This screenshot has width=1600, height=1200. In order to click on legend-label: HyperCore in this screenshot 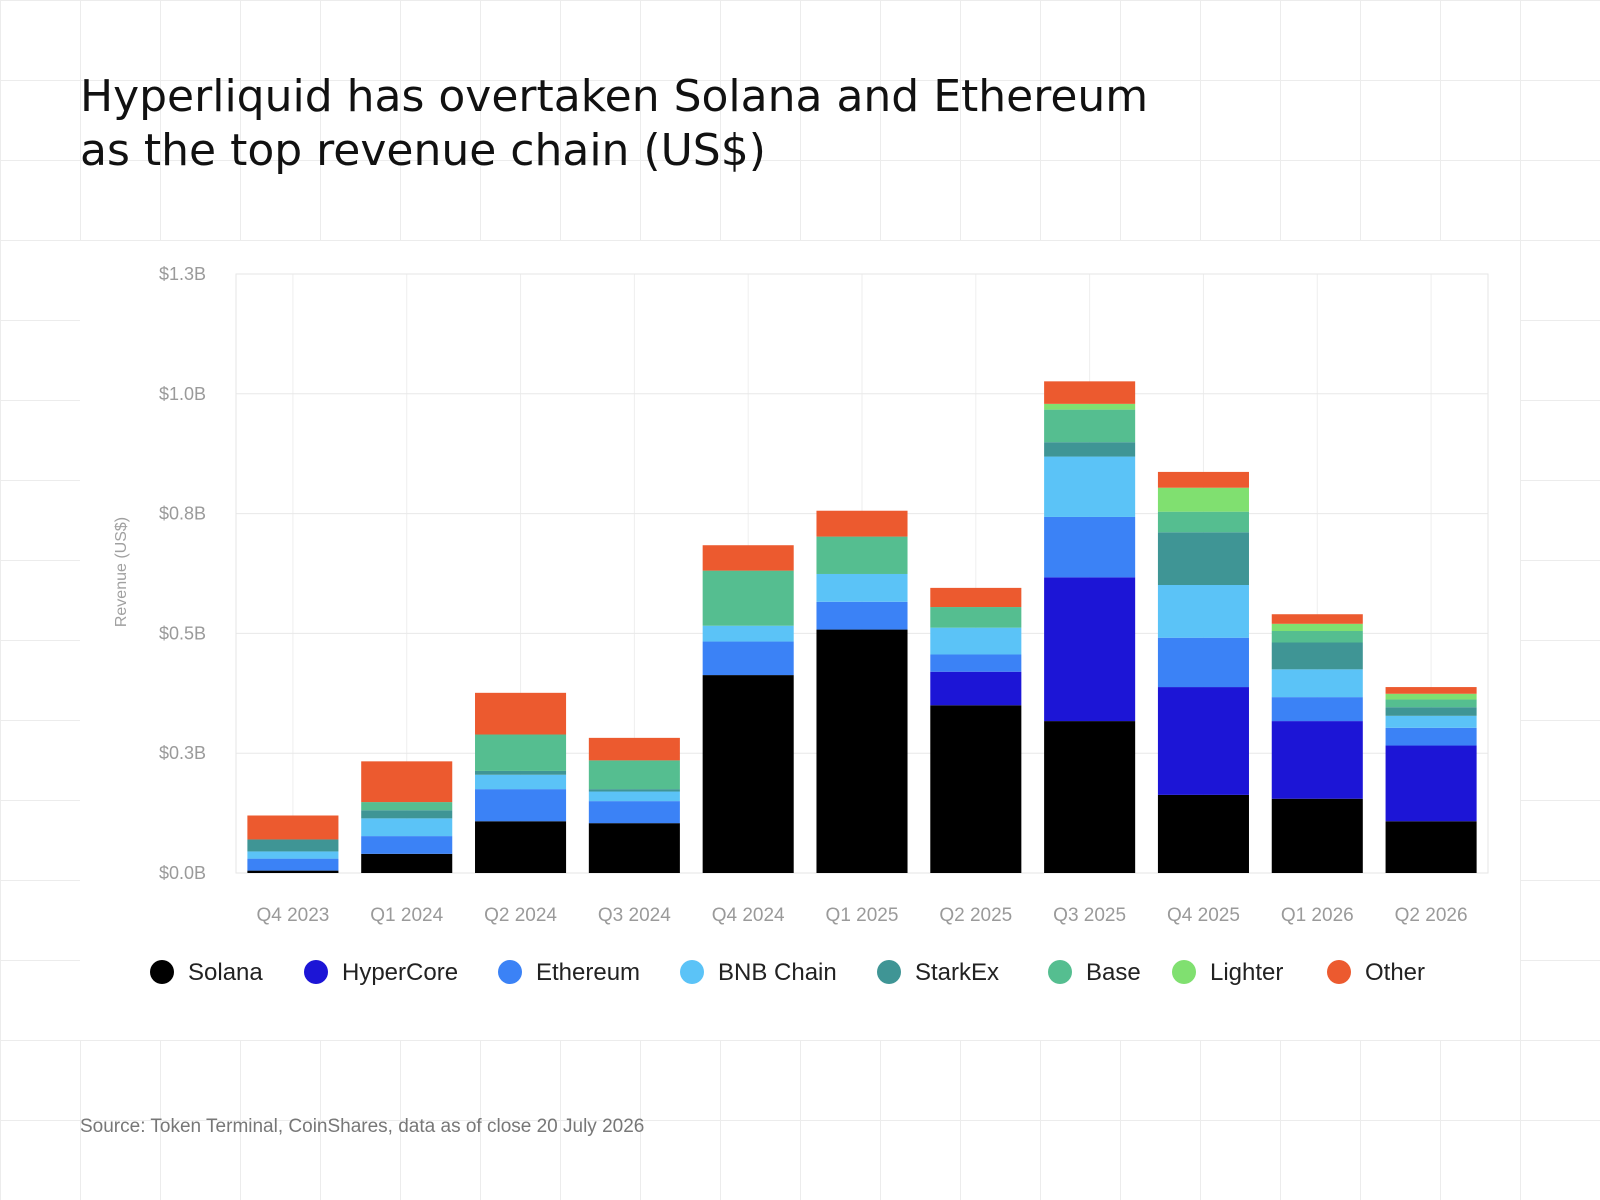, I will do `click(400, 972)`.